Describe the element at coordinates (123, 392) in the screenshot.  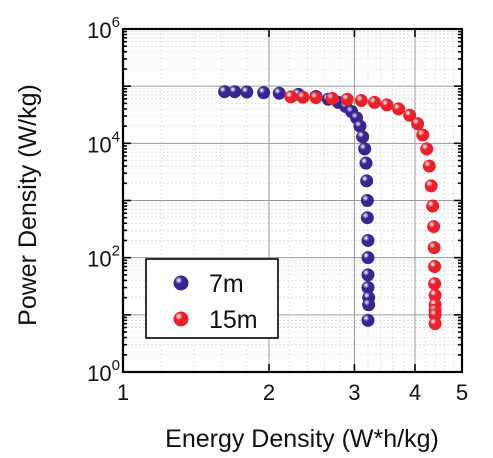
I see `x-tick-label: 1` at that location.